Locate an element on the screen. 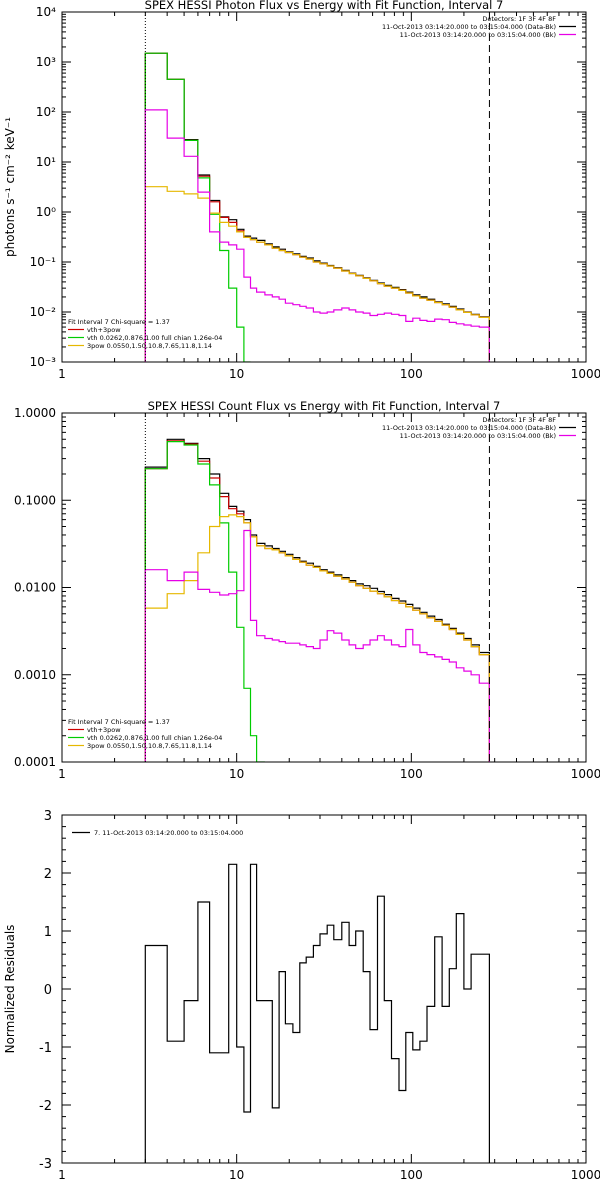 Image resolution: width=600 pixels, height=1204 pixels. series-line-vth-3pow is located at coordinates (317, 207).